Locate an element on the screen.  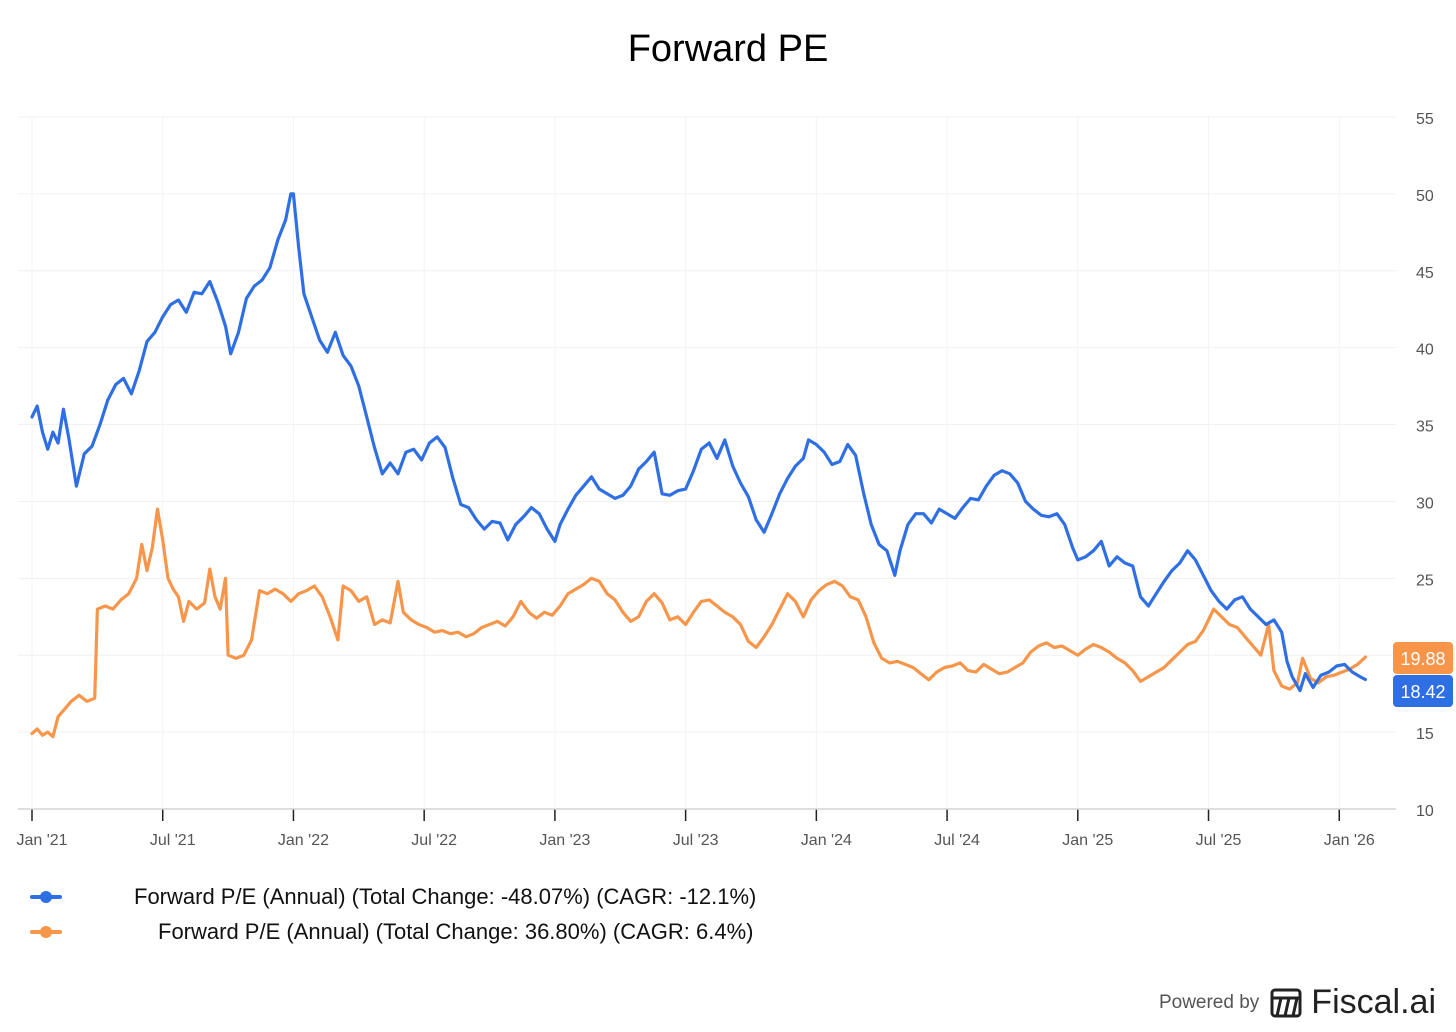
last-value-labels: 19.88 18.42 is located at coordinates (1423, 674).